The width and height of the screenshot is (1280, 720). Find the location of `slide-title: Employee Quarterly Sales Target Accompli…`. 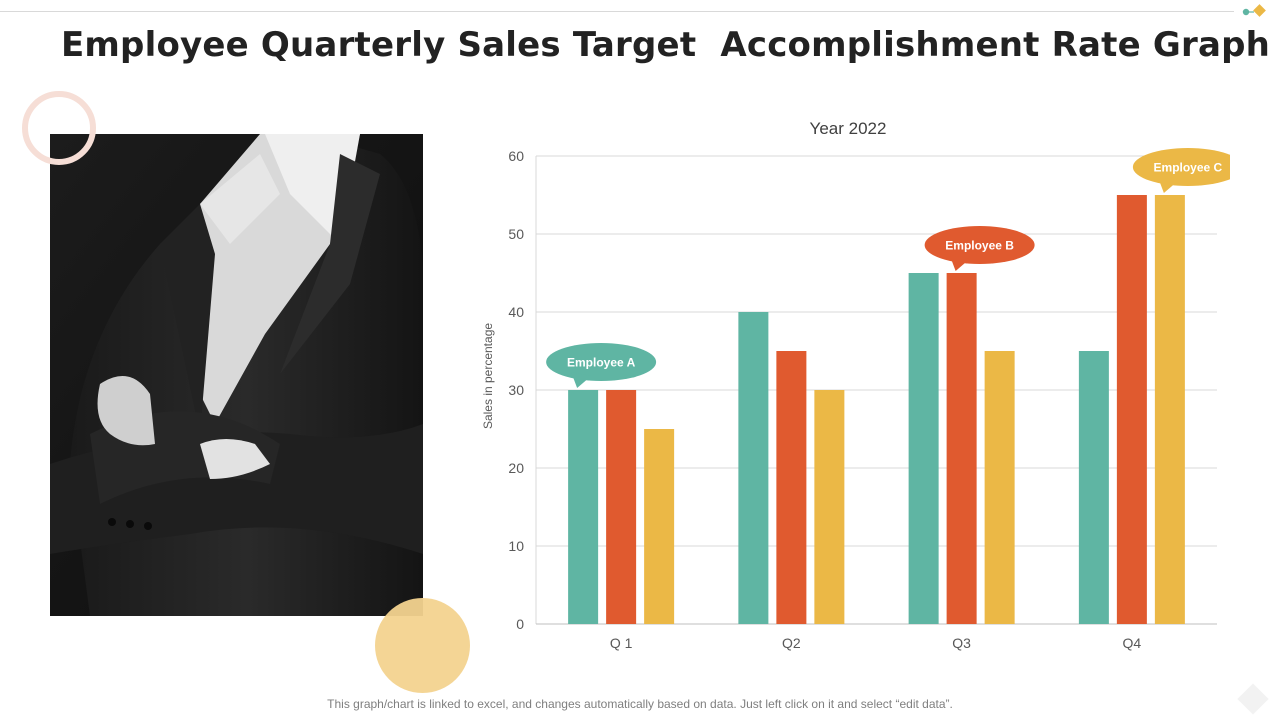

slide-title: Employee Quarterly Sales Target Accompli… is located at coordinates (666, 45).